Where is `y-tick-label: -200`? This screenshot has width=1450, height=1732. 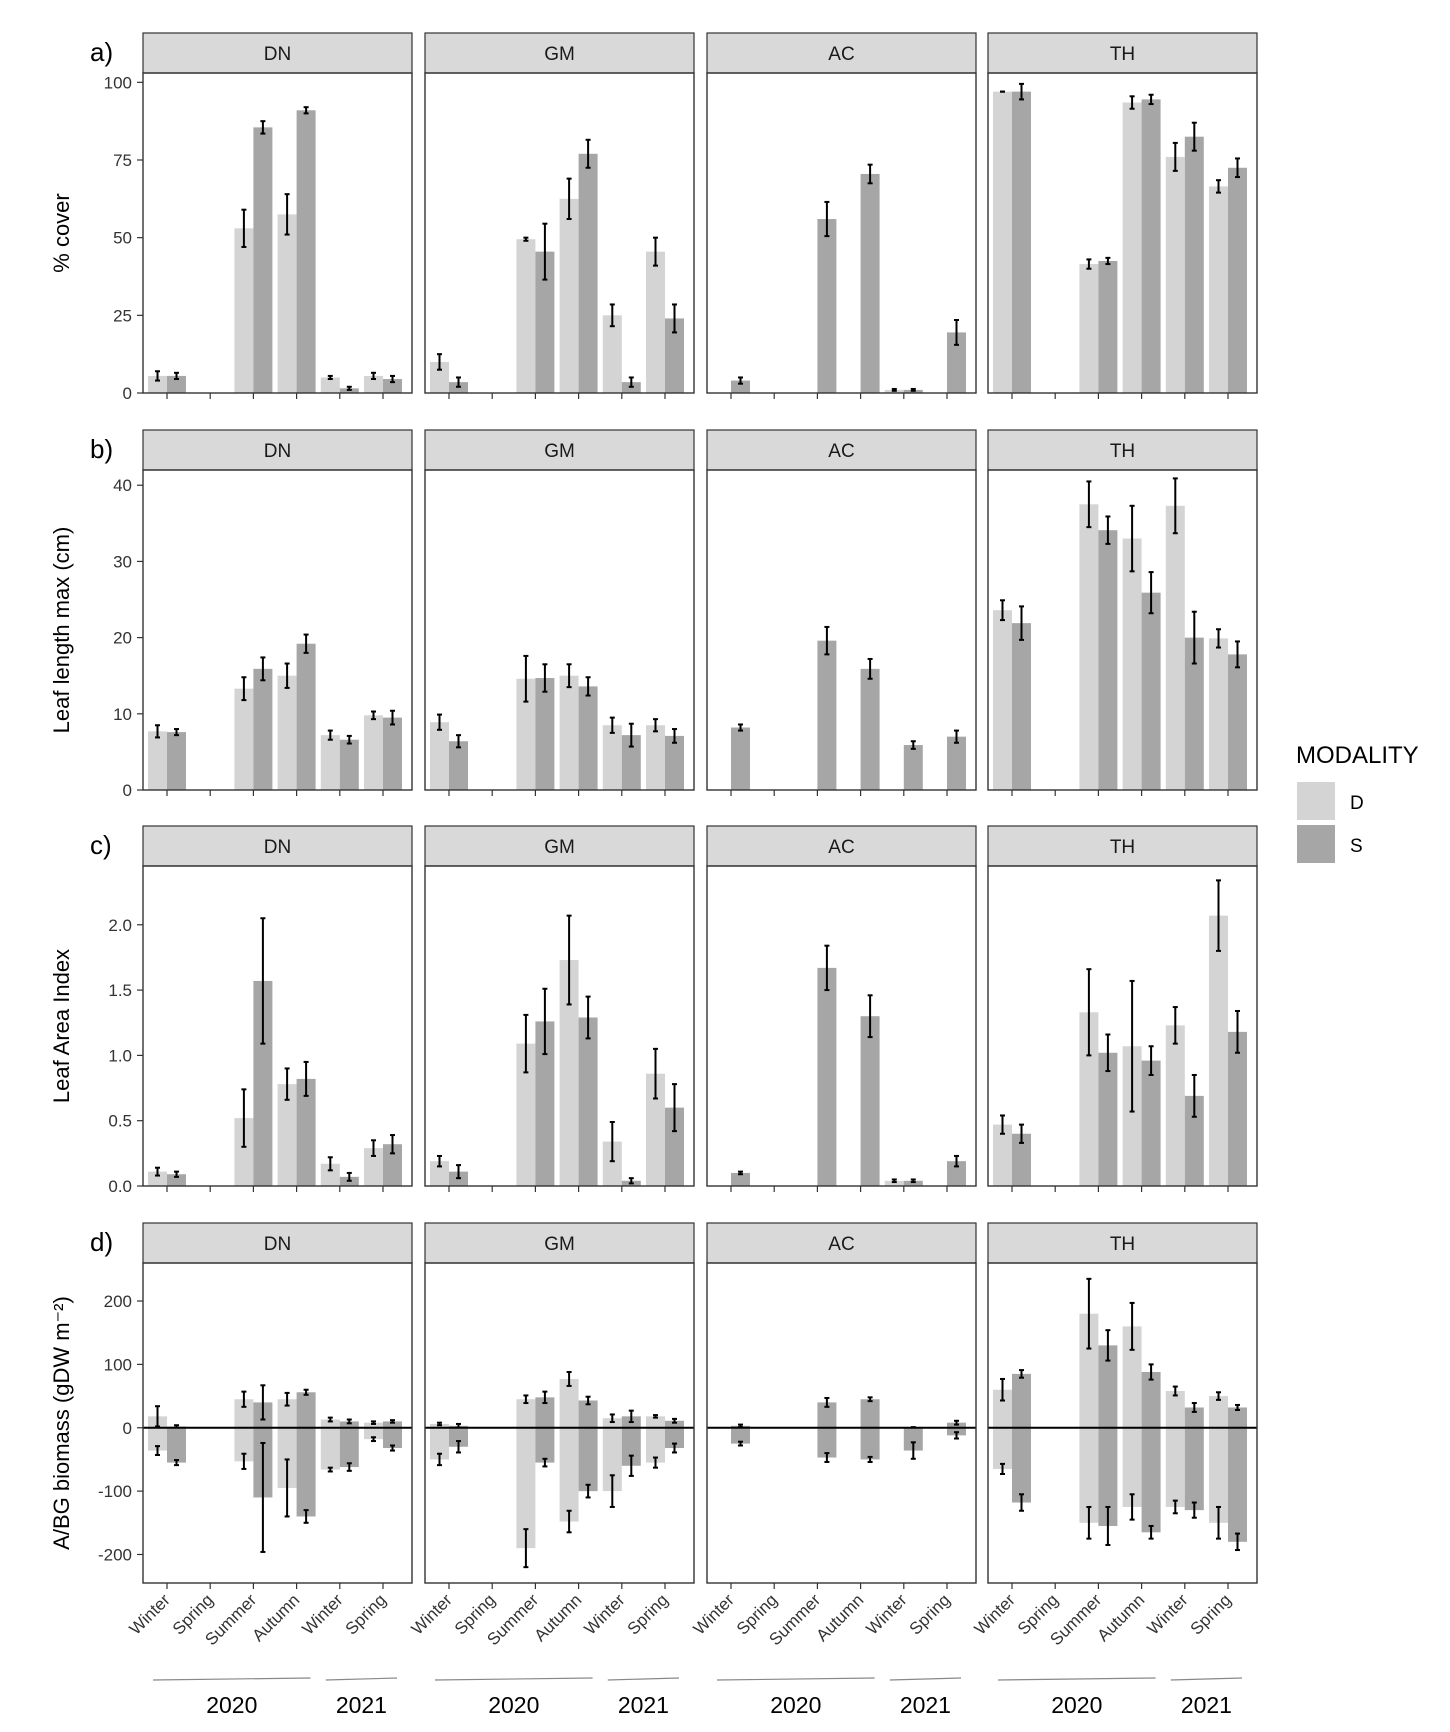
y-tick-label: -200 is located at coordinates (115, 1554).